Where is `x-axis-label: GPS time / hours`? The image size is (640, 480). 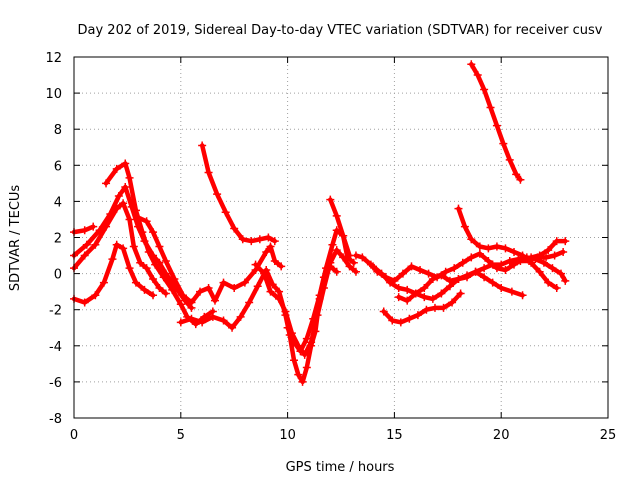
x-axis-label: GPS time / hours is located at coordinates (340, 467).